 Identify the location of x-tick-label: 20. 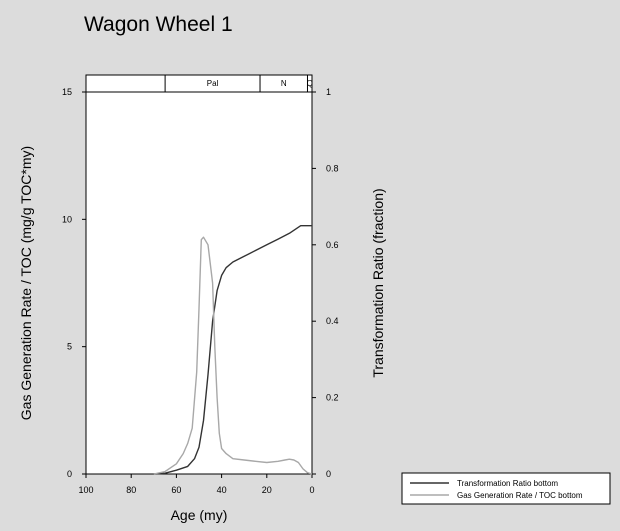
(267, 490).